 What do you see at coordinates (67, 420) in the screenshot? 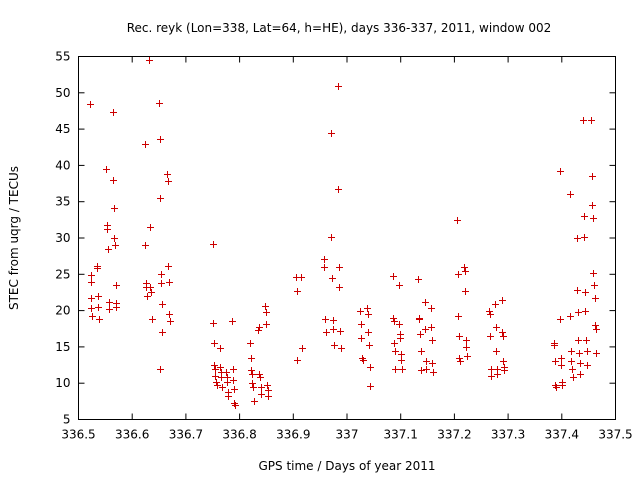
I see `y-tick-label: 5` at bounding box center [67, 420].